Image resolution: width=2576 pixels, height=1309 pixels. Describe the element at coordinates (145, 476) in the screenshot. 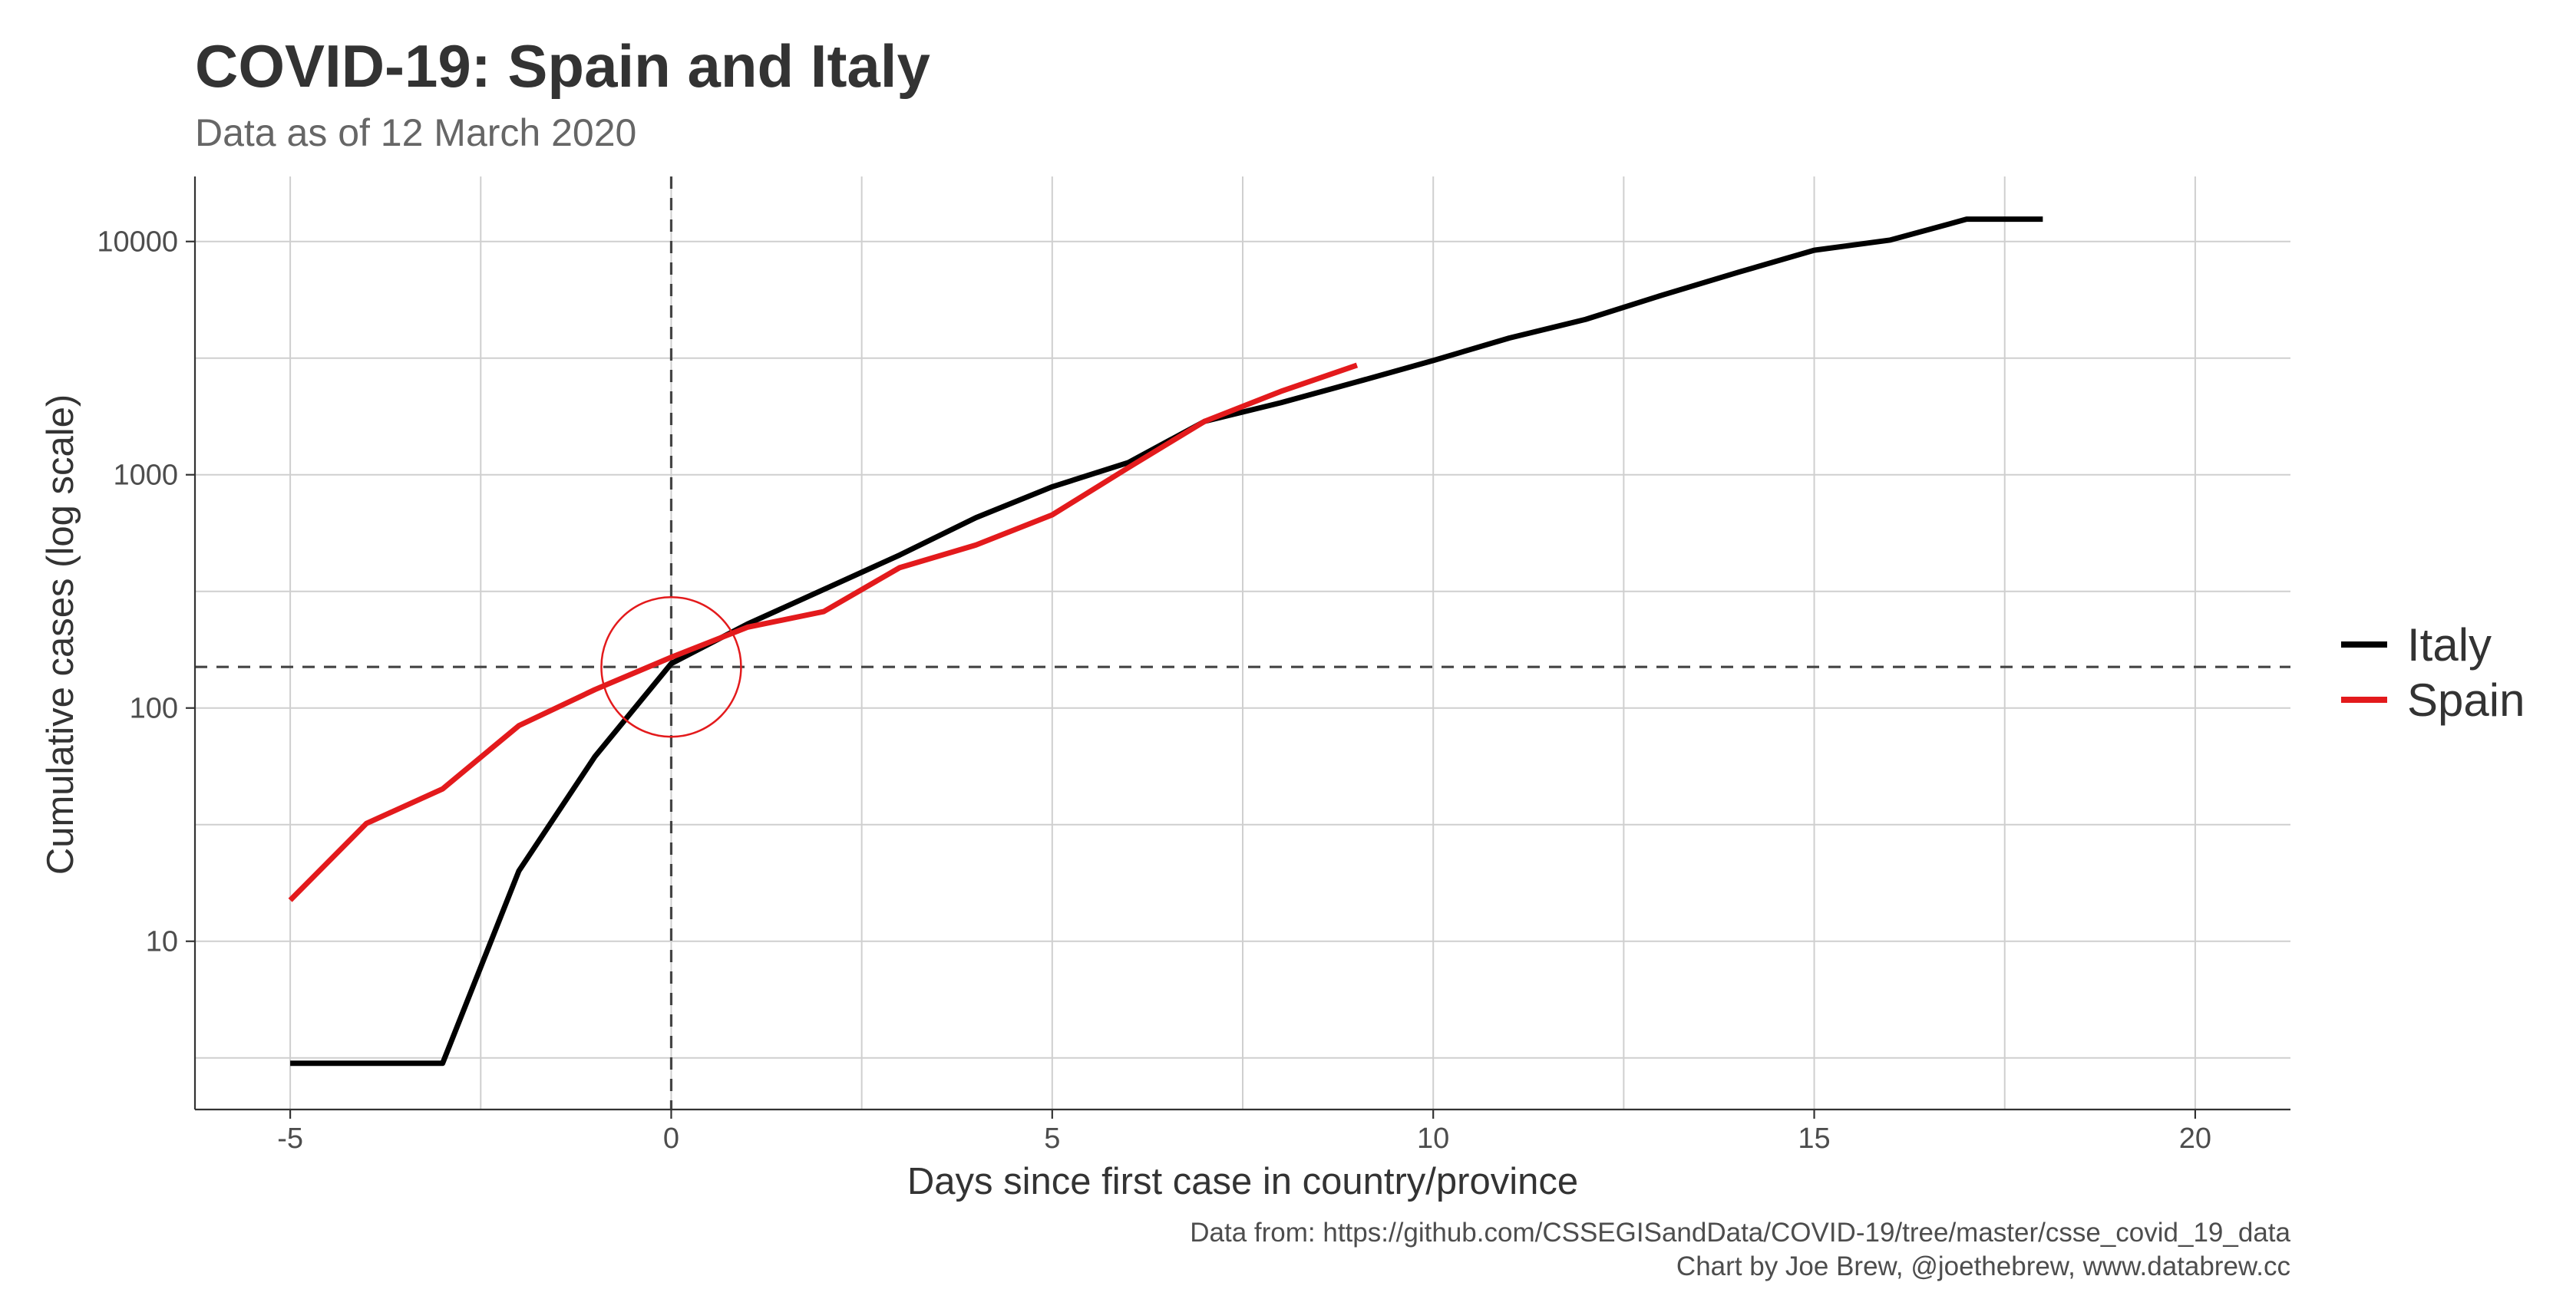

I see `y-tick-label: 1000` at that location.